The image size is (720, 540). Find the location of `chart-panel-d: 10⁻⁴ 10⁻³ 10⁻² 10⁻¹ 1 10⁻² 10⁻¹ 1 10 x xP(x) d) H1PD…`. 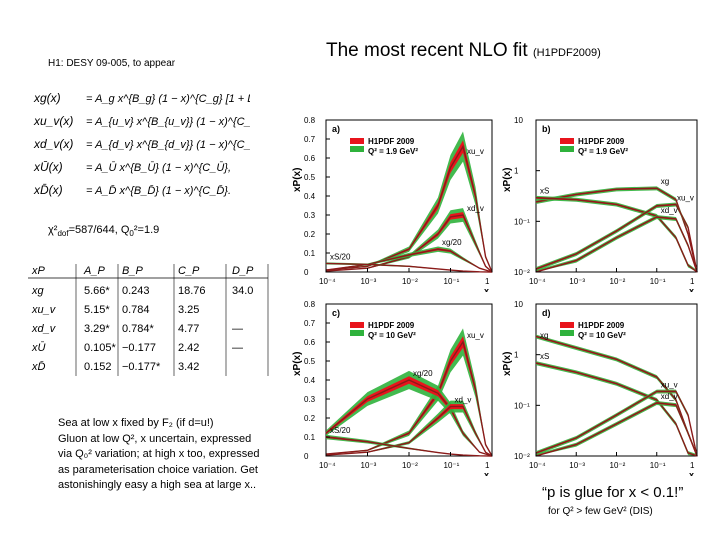

chart-panel-d: 10⁻⁴ 10⁻³ 10⁻² 10⁻¹ 1 10⁻² 10⁻¹ 1 10 x xP(x) d) H1PD… is located at coordinates (600, 388).